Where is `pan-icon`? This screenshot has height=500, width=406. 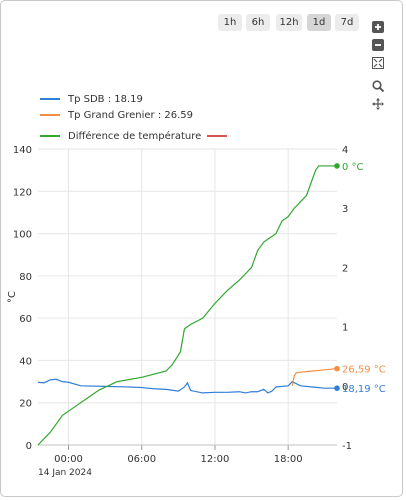
pan-icon is located at coordinates (378, 102).